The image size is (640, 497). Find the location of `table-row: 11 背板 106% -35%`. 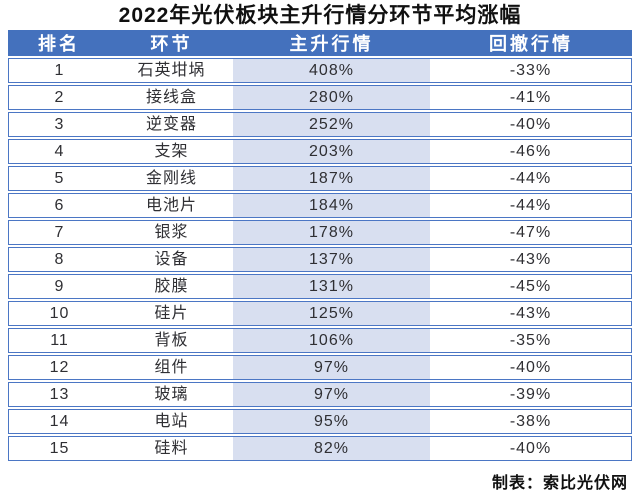

table-row: 11 背板 106% -35% is located at coordinates (320, 340).